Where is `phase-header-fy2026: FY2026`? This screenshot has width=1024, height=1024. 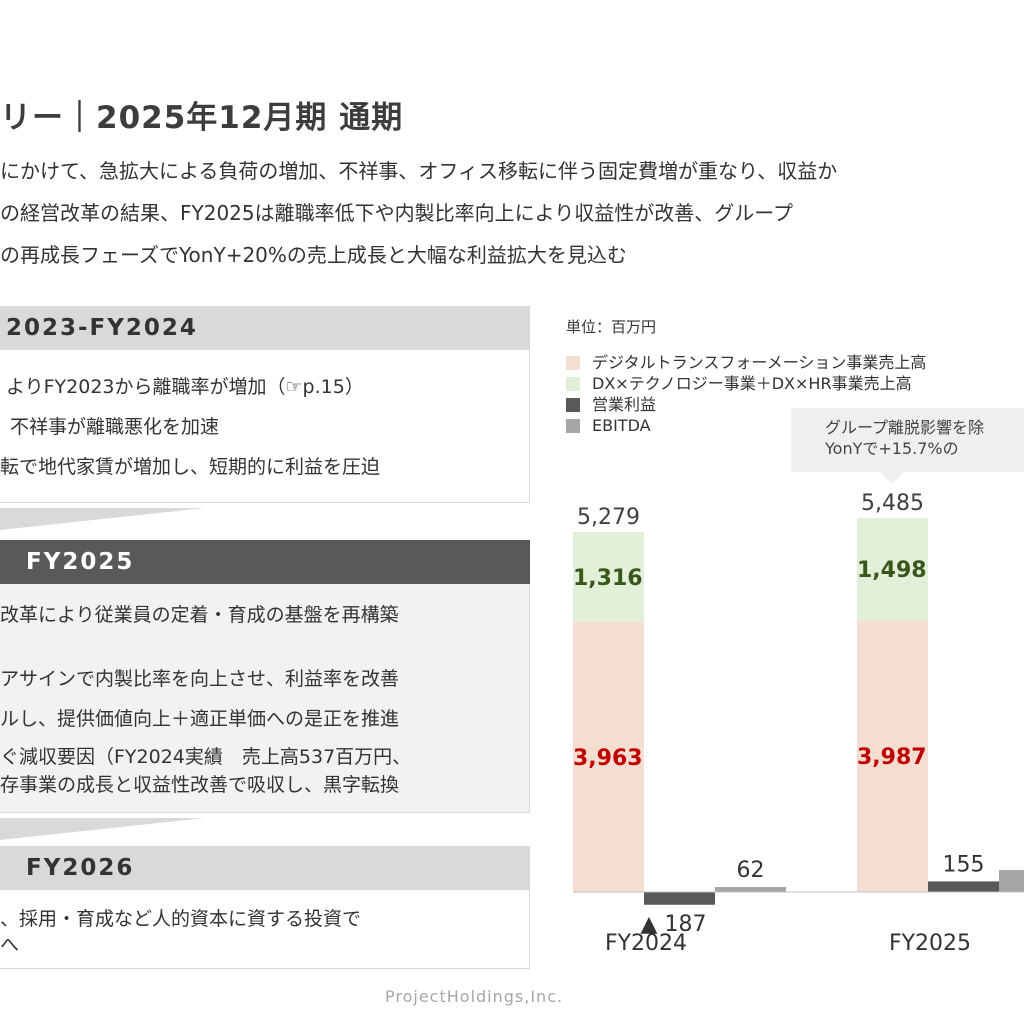 phase-header-fy2026: FY2026 is located at coordinates (265, 868).